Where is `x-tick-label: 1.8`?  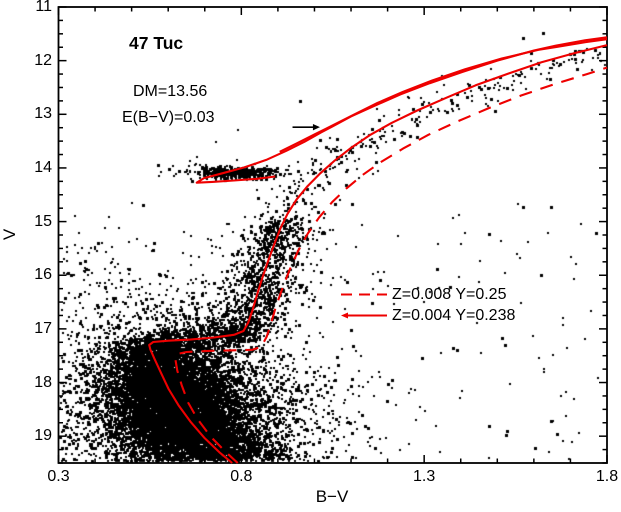 x-tick-label: 1.8 is located at coordinates (607, 476).